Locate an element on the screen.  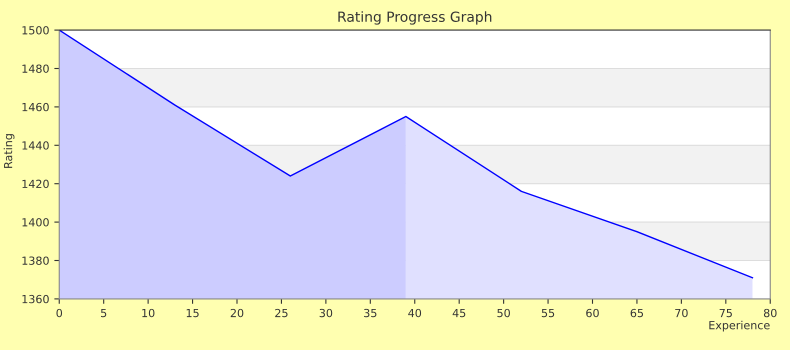
y-tick-label: 1360 is located at coordinates (35, 299).